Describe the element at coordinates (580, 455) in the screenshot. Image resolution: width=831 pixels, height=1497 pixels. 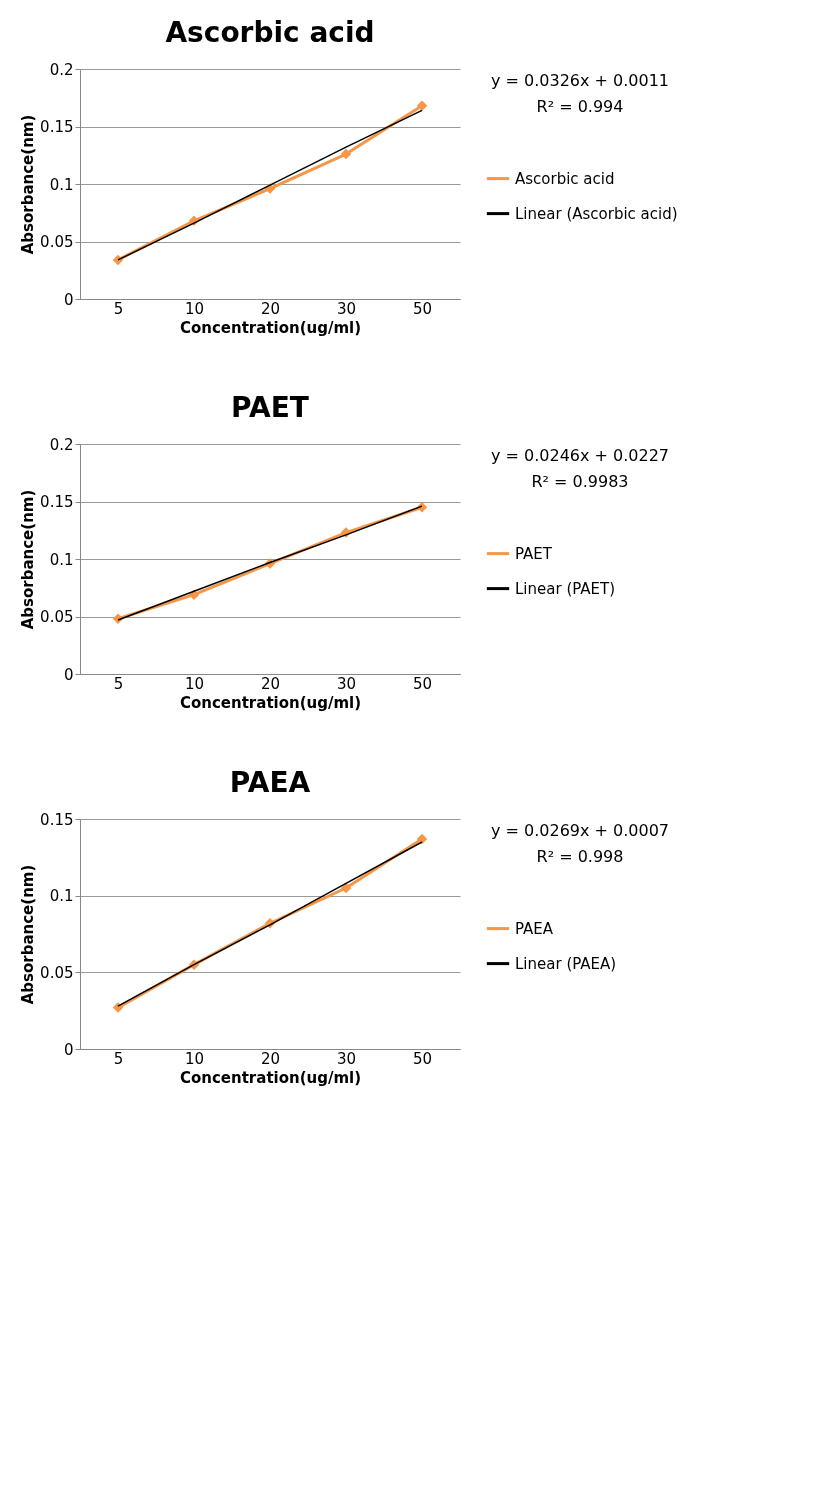
I see `text: y = 0.0246x + 0.0227` at that location.